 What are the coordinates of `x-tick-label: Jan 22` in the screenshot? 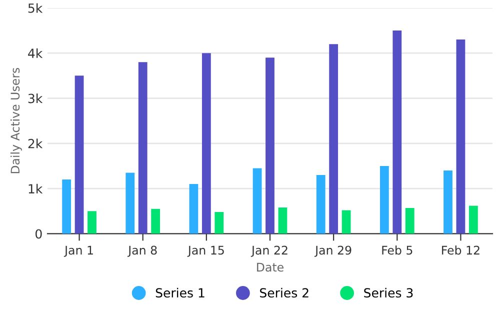 It's located at (269, 251).